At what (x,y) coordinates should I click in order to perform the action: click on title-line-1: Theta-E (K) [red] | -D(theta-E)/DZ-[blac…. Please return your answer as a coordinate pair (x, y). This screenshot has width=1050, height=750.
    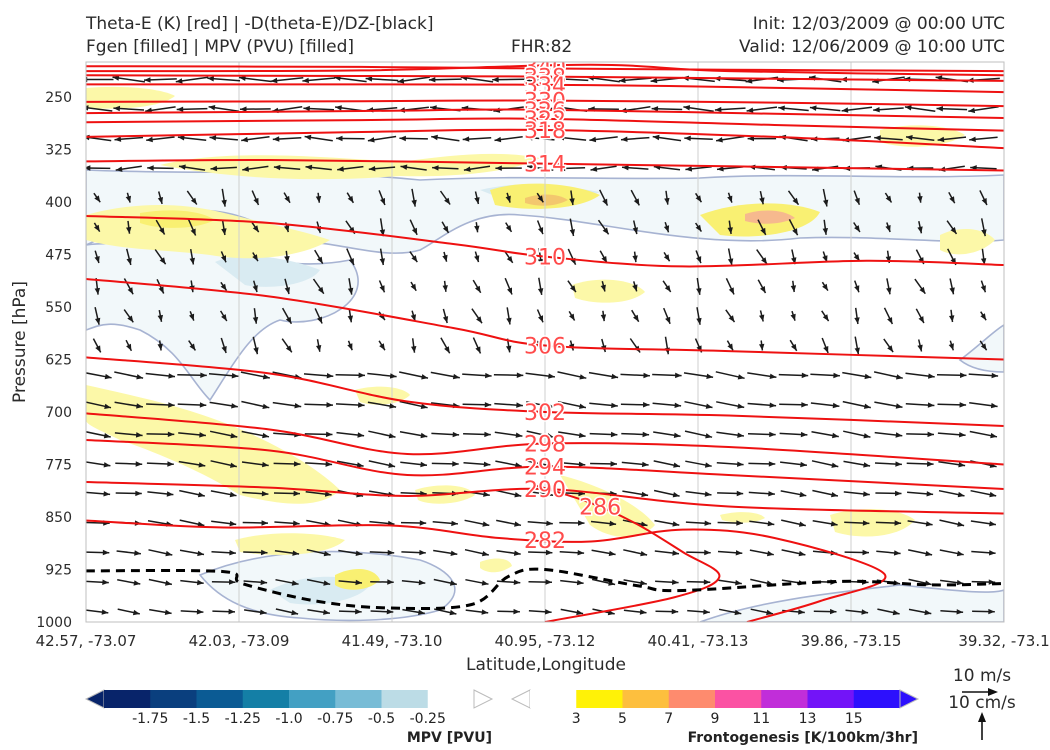
    Looking at the image, I should click on (260, 24).